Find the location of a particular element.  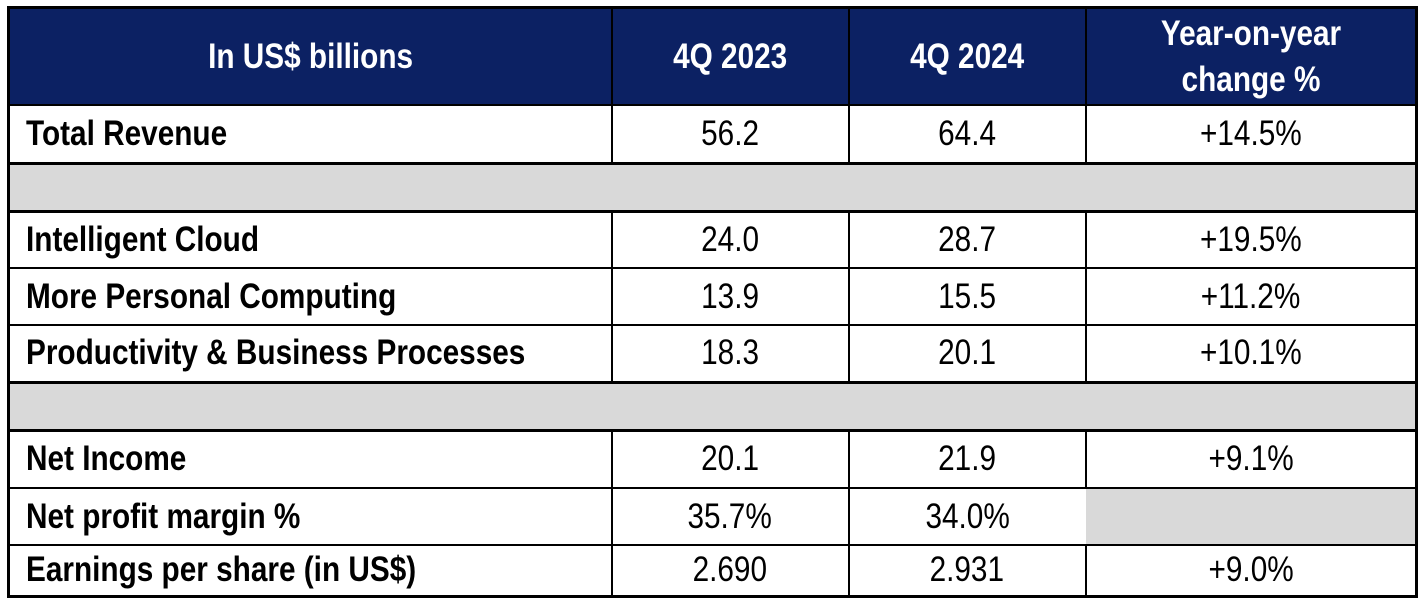

value-yoy: +19.5% is located at coordinates (1250, 239).